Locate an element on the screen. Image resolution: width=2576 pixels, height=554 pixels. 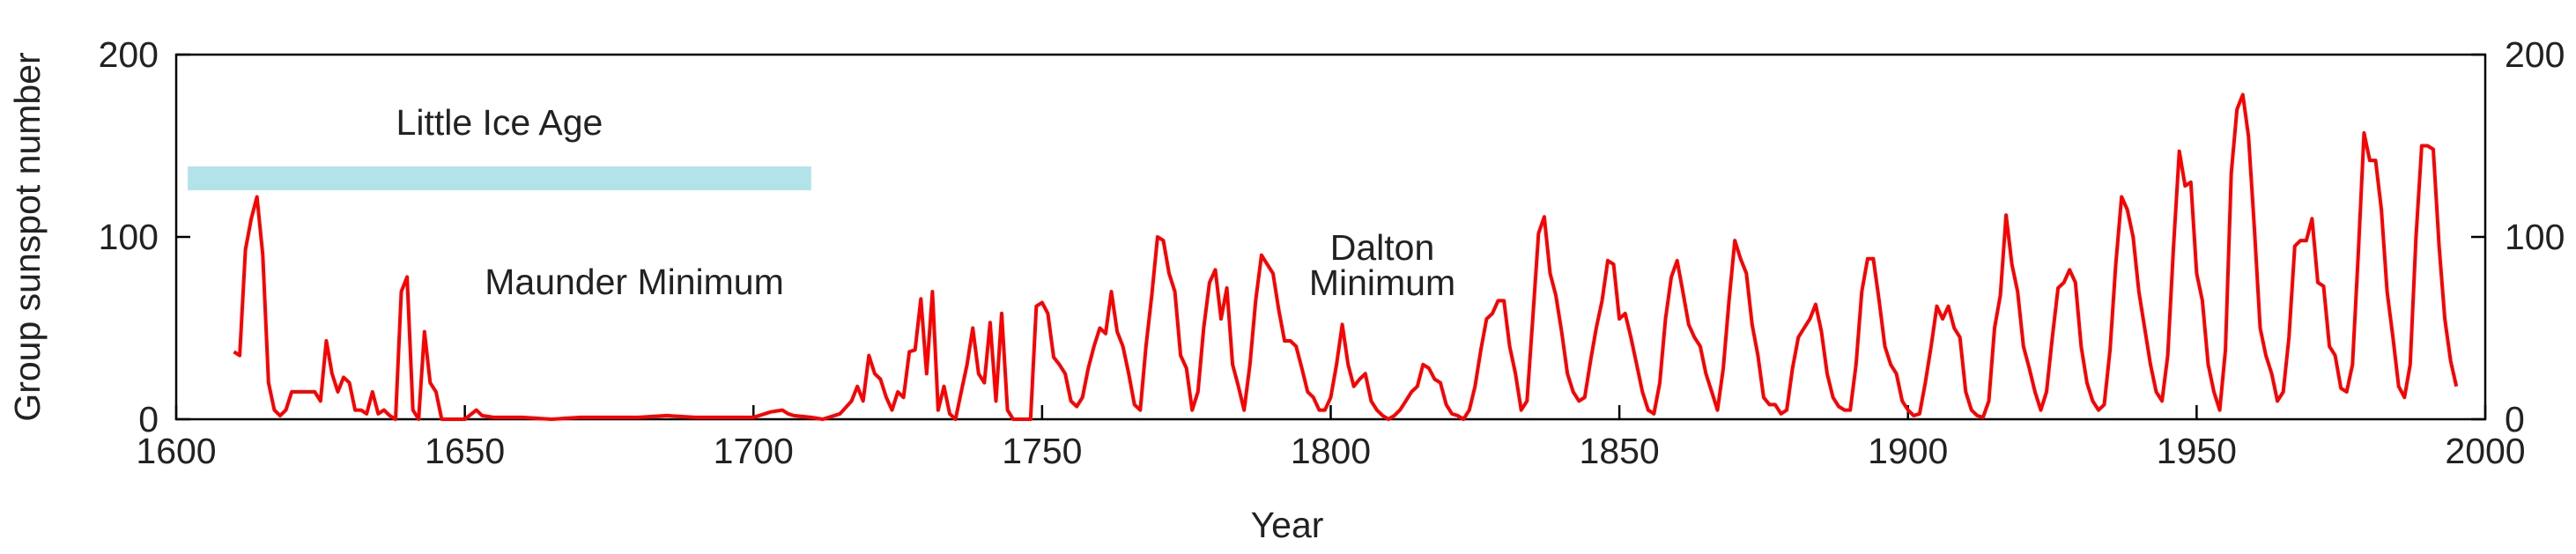
x-tick-label: 1750 is located at coordinates (1042, 451).